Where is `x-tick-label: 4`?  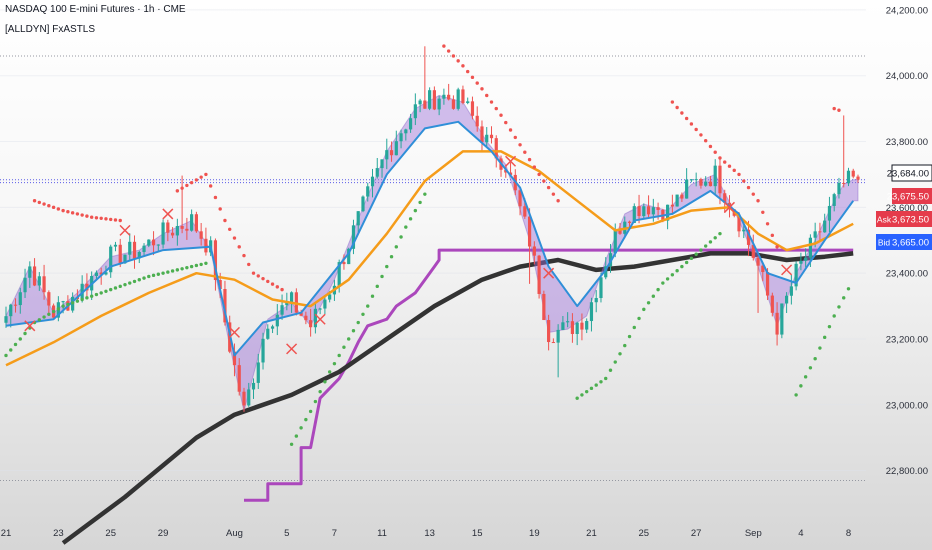
x-tick-label: 4 is located at coordinates (800, 533).